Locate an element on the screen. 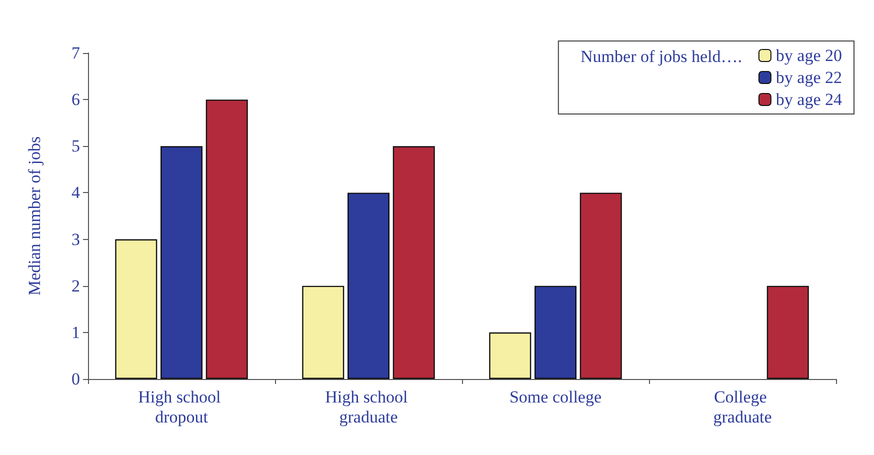 The height and width of the screenshot is (455, 874). legend-label: by age 24 is located at coordinates (809, 99).